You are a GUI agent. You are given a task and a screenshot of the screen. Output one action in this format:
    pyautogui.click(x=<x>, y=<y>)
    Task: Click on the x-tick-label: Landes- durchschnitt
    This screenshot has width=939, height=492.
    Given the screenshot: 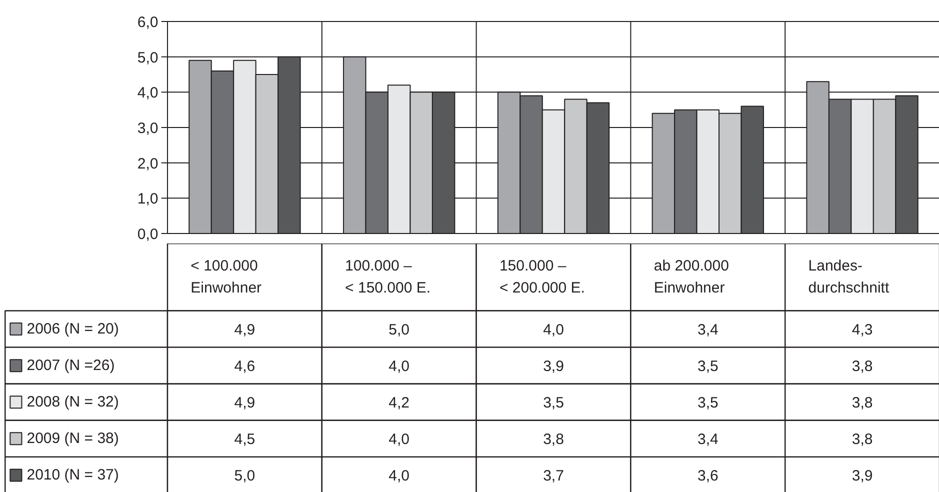 What is the action you would take?
    pyautogui.click(x=849, y=277)
    